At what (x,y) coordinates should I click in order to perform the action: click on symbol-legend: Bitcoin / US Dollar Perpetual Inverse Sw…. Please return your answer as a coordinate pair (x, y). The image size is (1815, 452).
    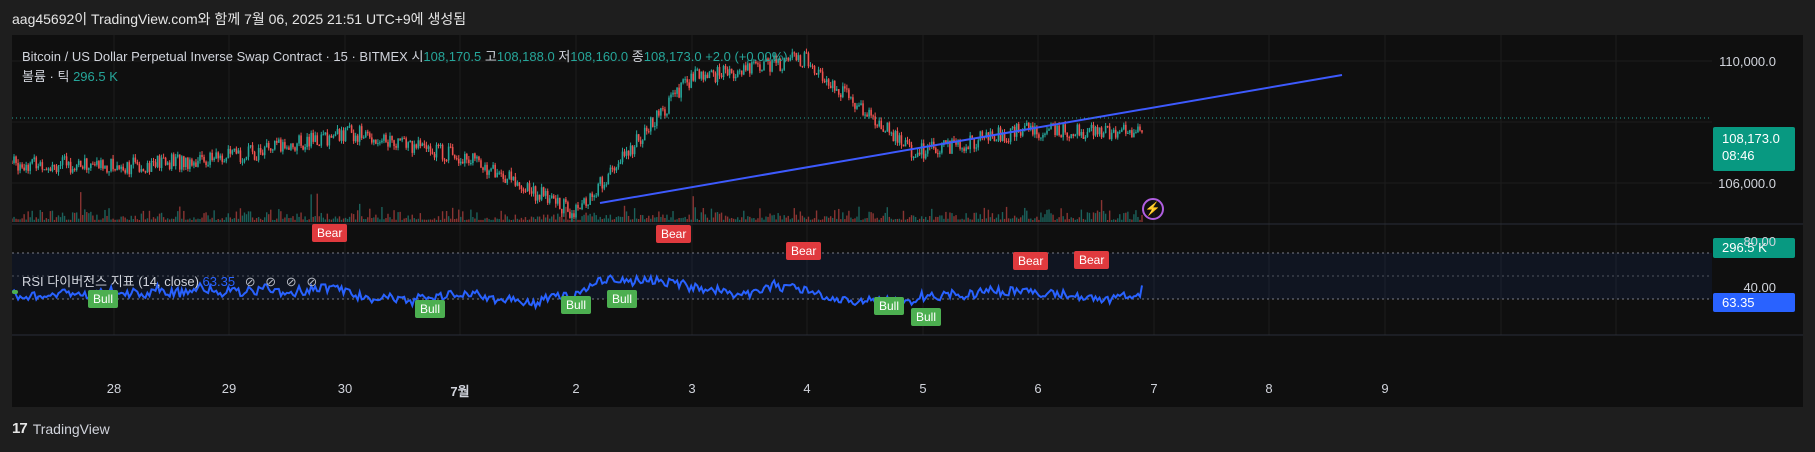
    Looking at the image, I should click on (405, 55).